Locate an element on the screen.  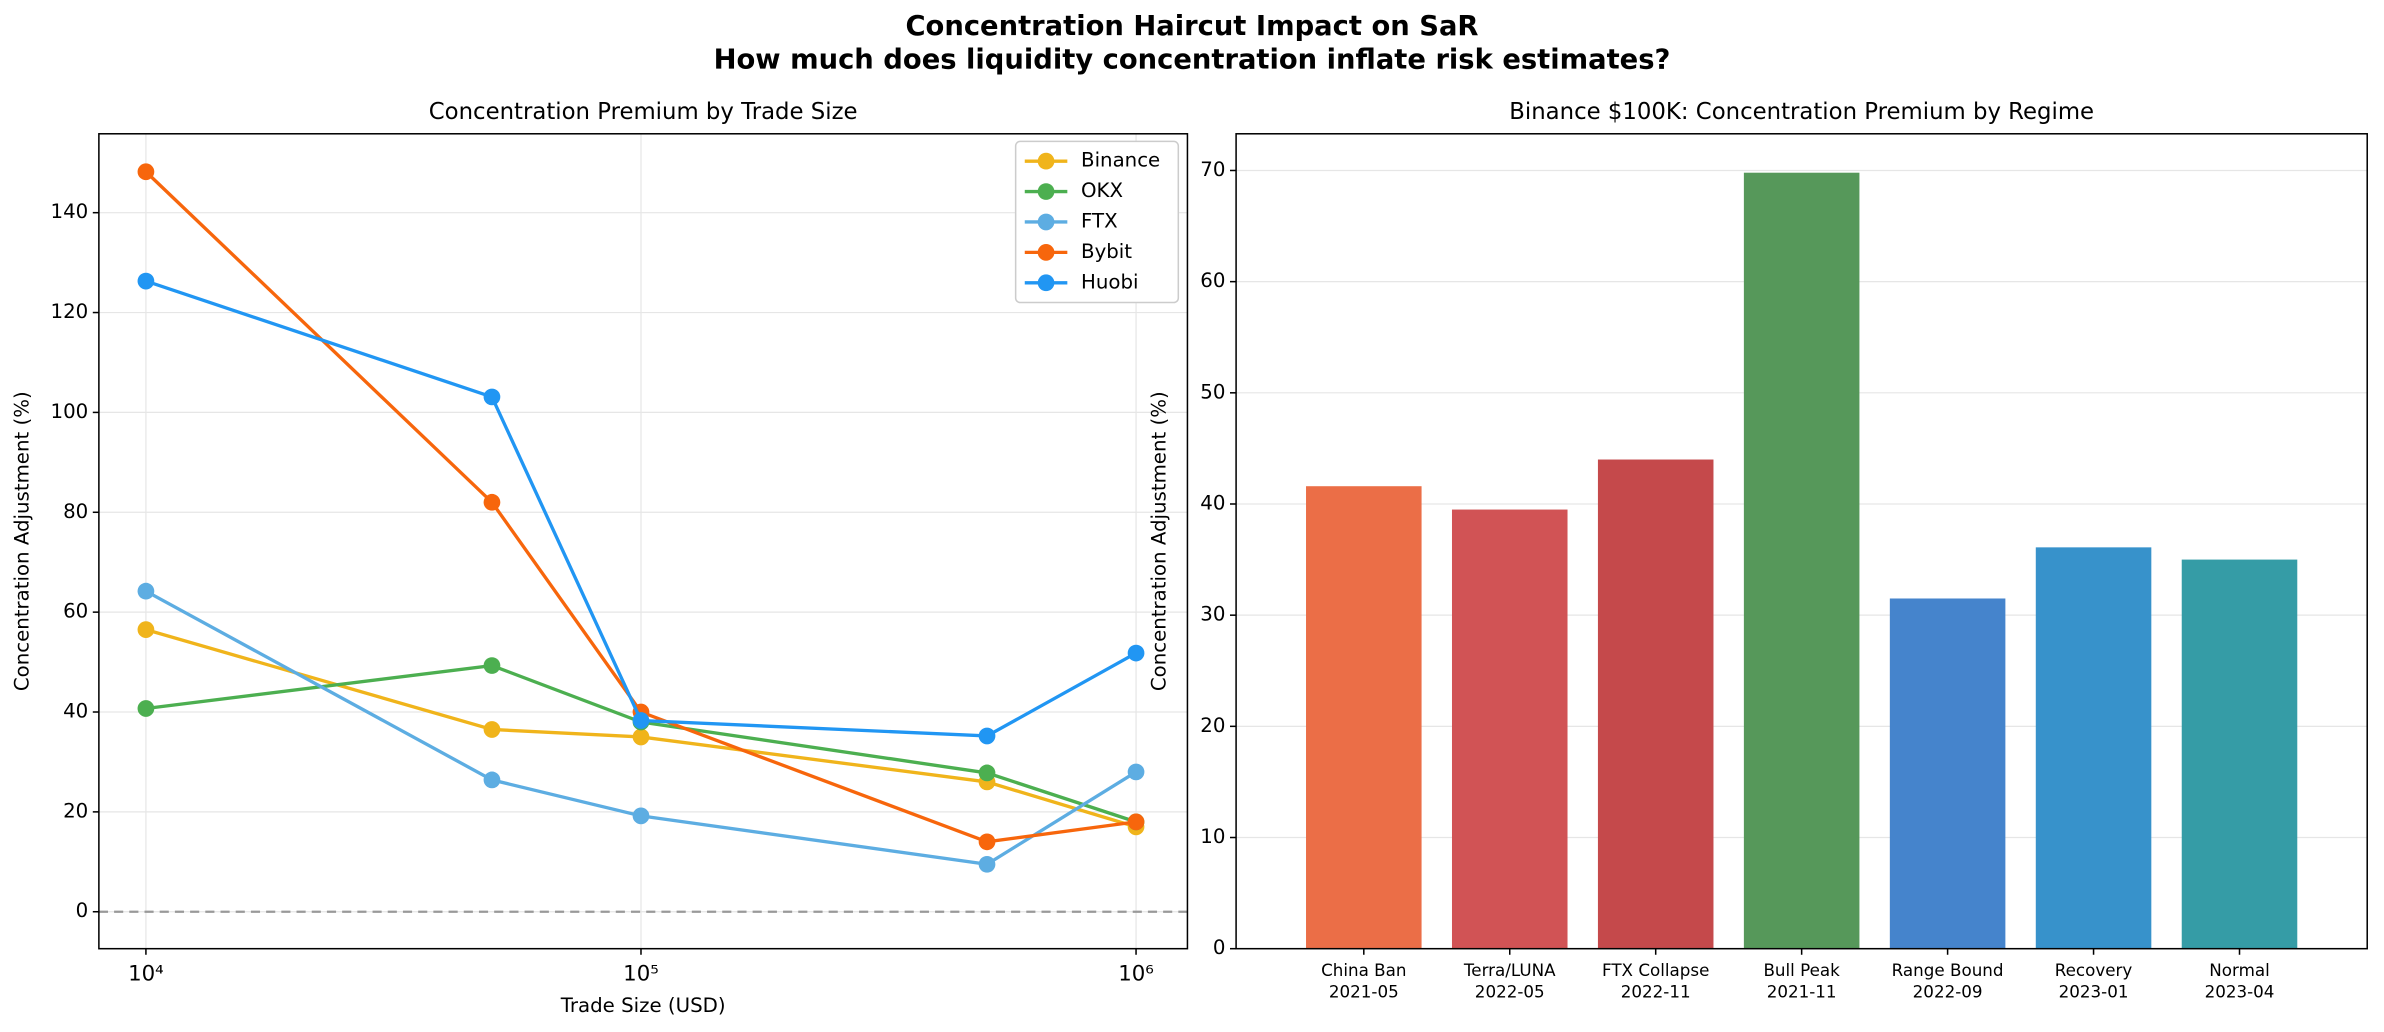
y-tick-label: 30 is located at coordinates (1212, 614).